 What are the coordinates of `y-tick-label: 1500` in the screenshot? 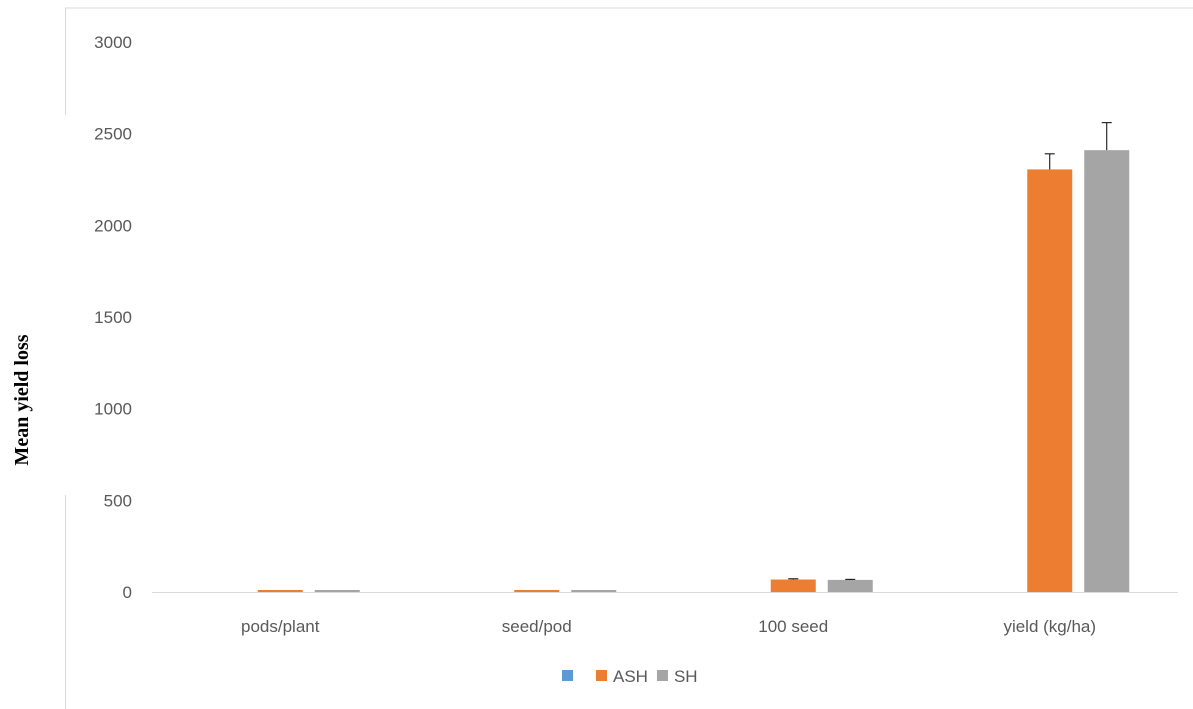 It's located at (113, 317).